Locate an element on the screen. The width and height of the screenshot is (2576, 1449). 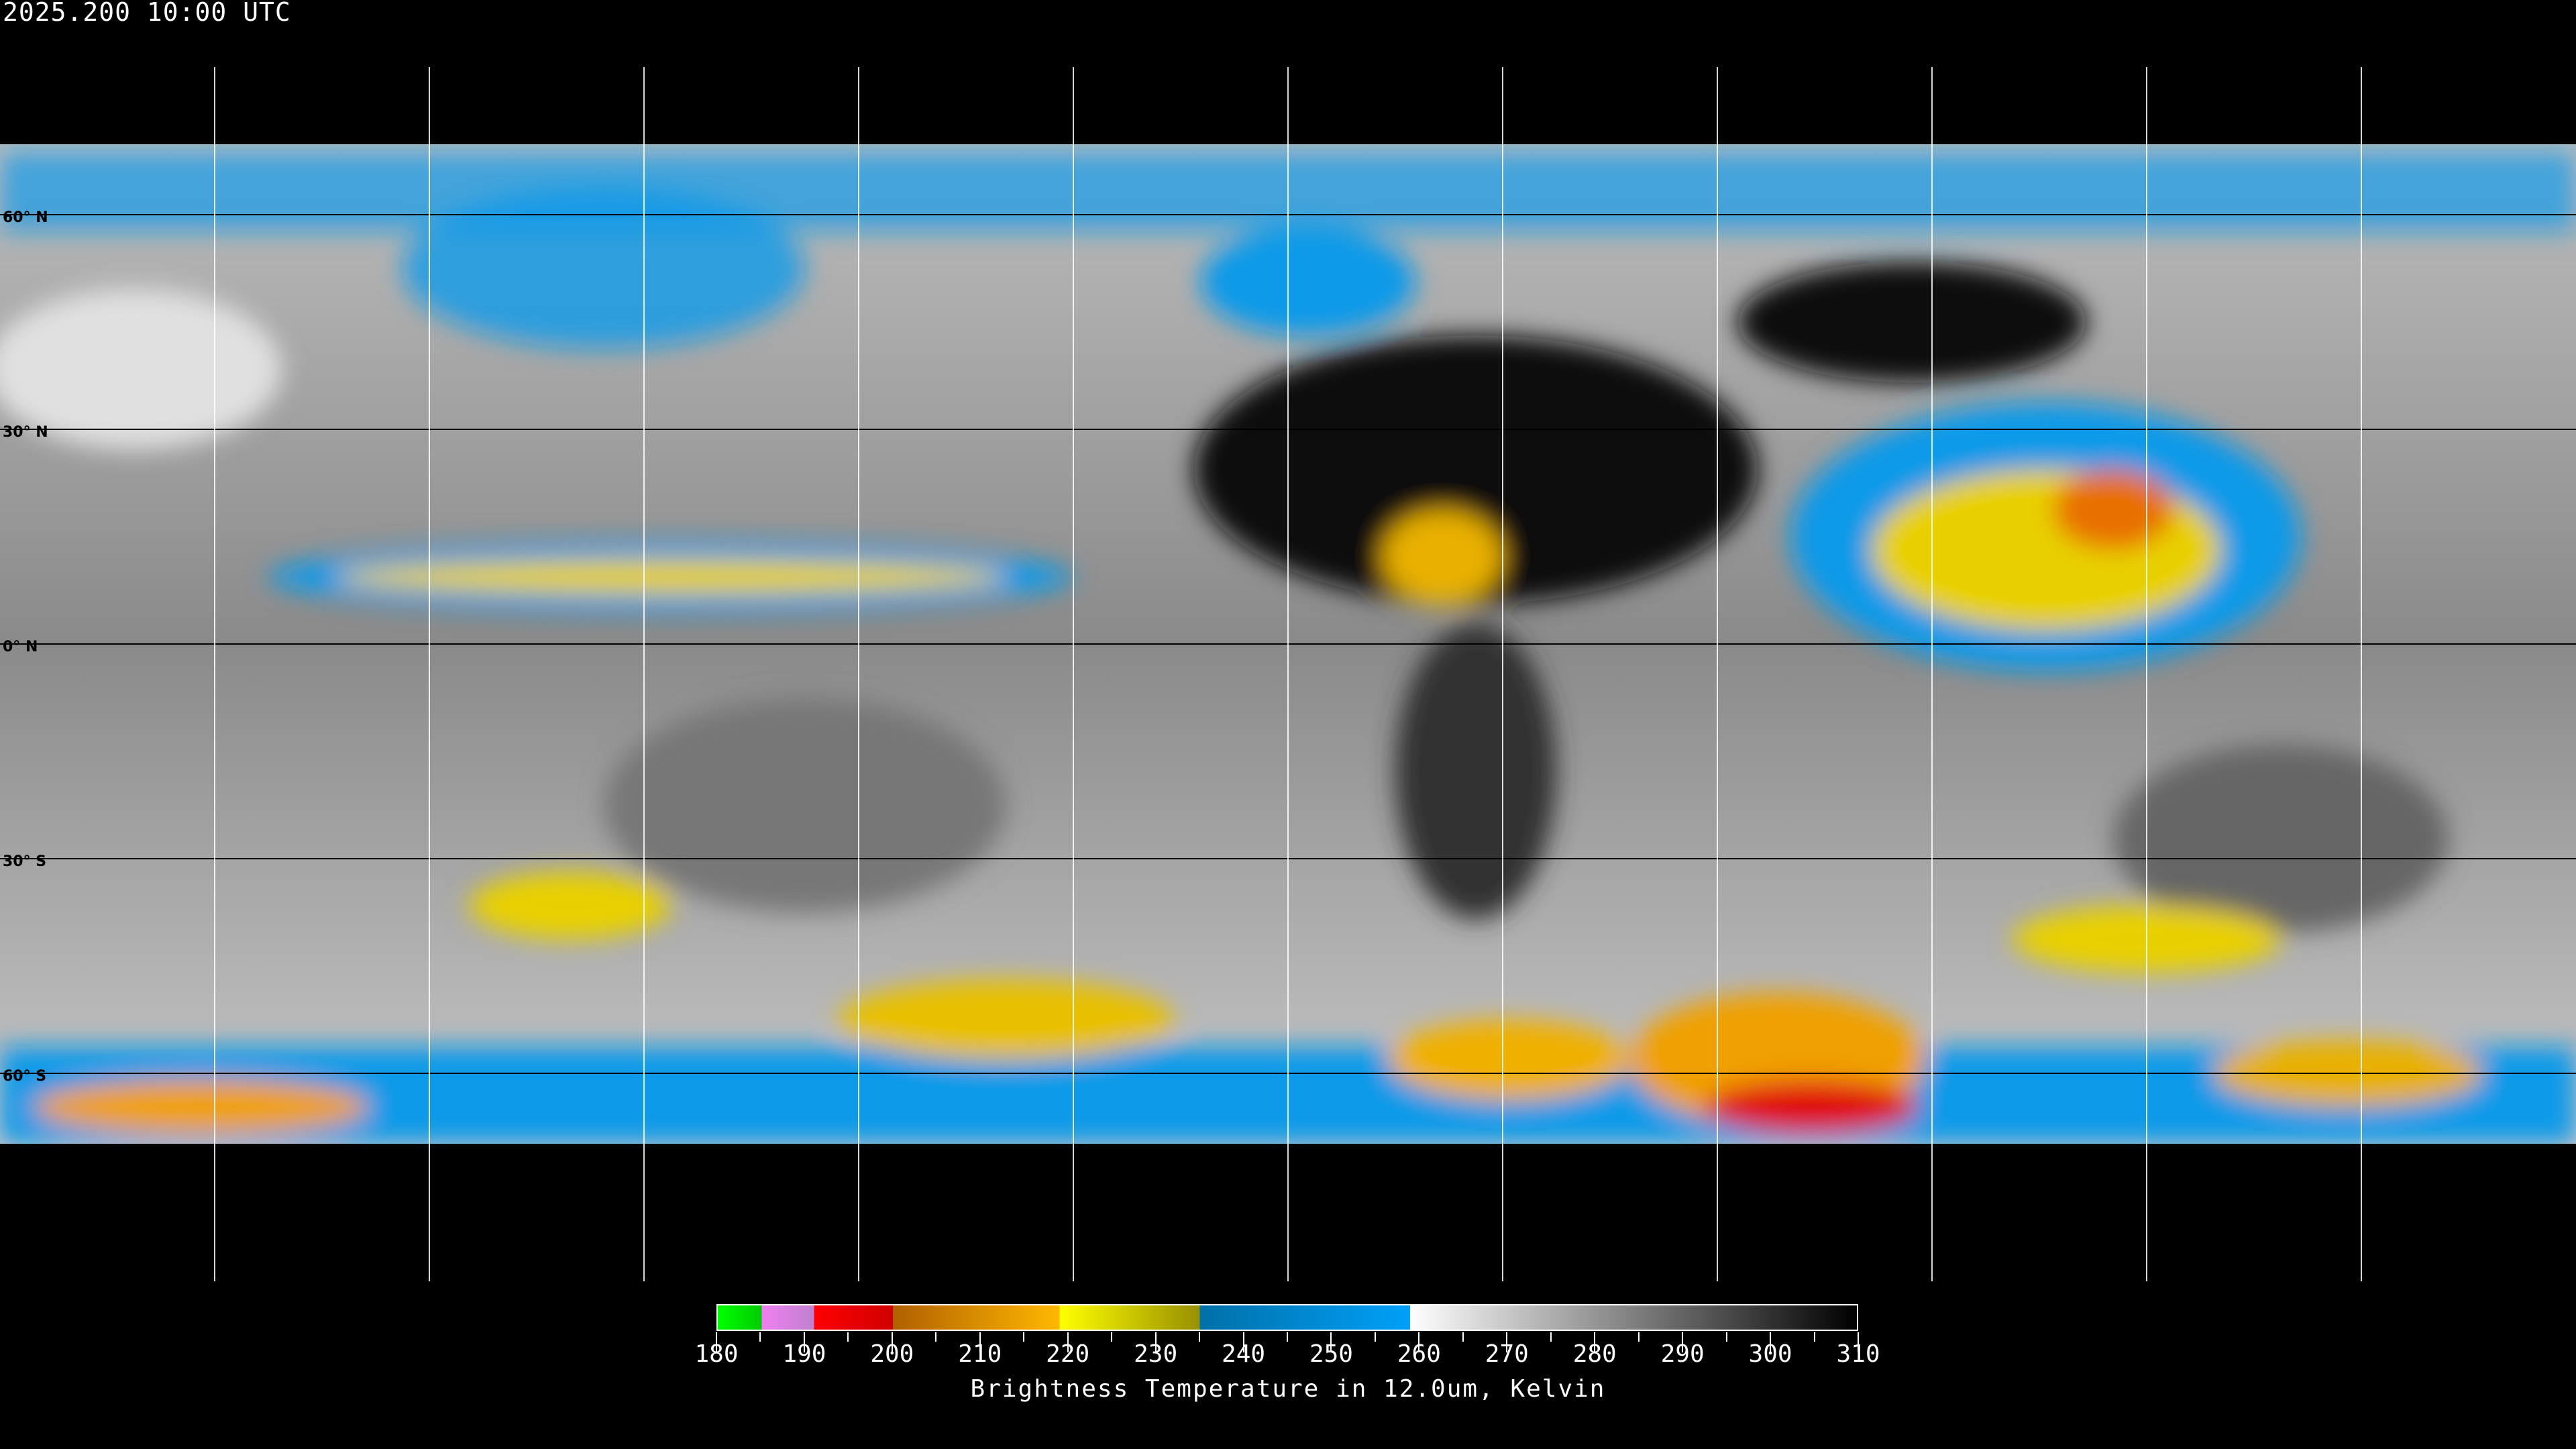
colorbar is located at coordinates (1287, 1317).